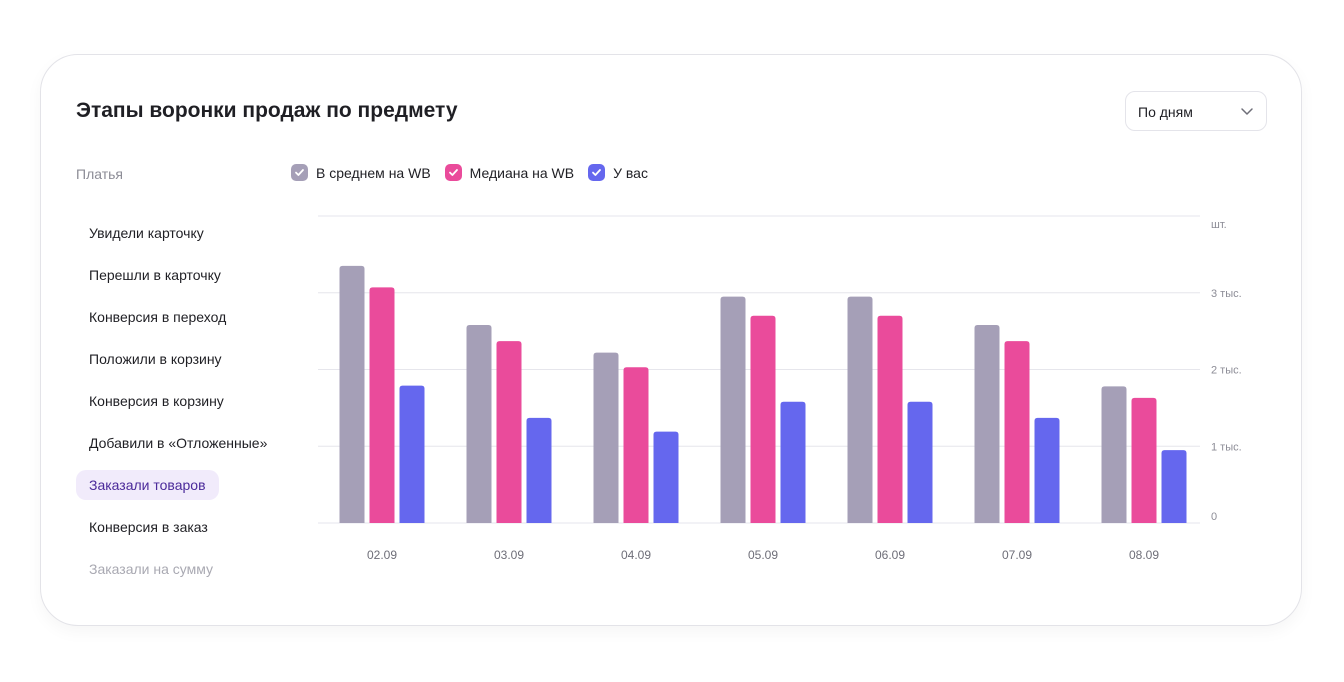  I want to click on legend-label: У вас, so click(630, 172).